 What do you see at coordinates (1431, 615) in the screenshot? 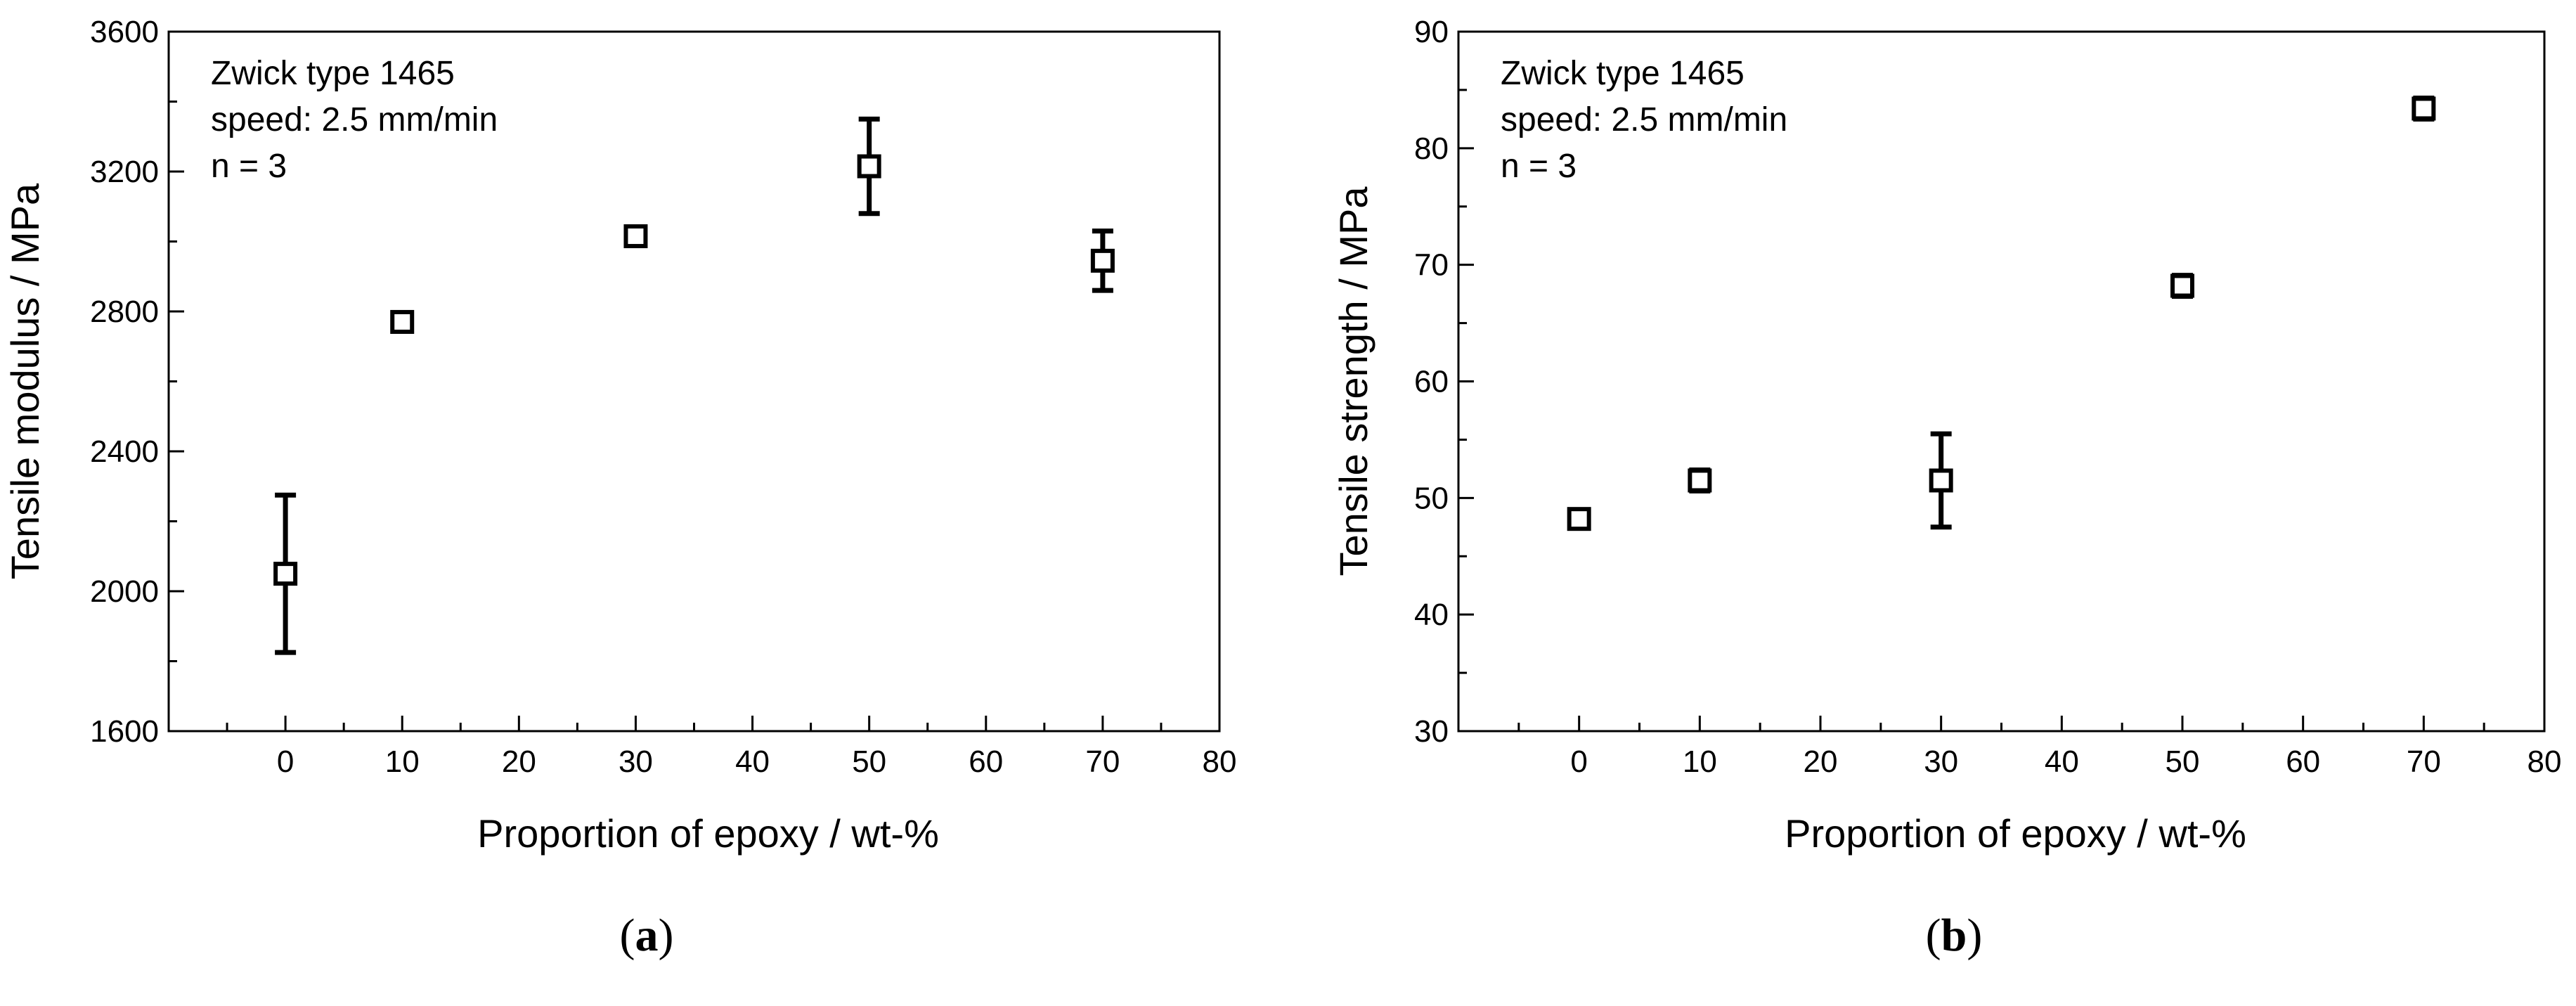
I see `y-tick-label: 40` at bounding box center [1431, 615].